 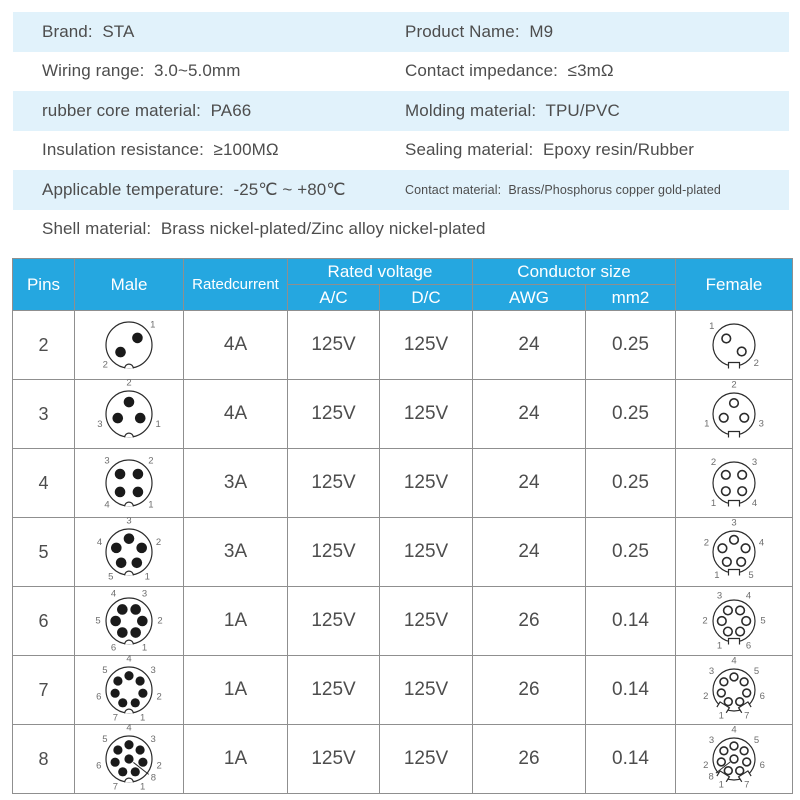 I want to click on male-connector-diagram-8pin: 4 3 2 1 7 6 5 8, so click(x=129, y=758).